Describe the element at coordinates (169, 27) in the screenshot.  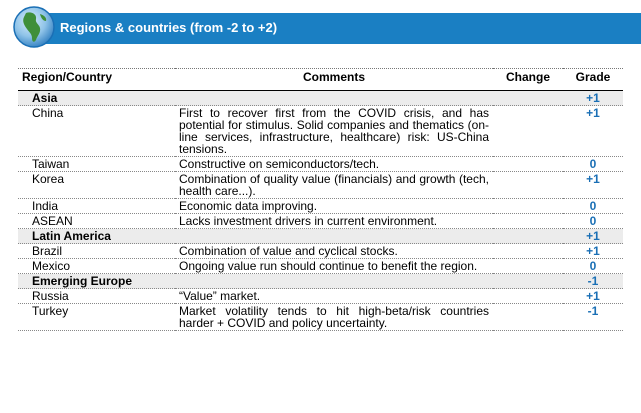
I see `header-title: Regions & countries (from -2 to +2)` at that location.